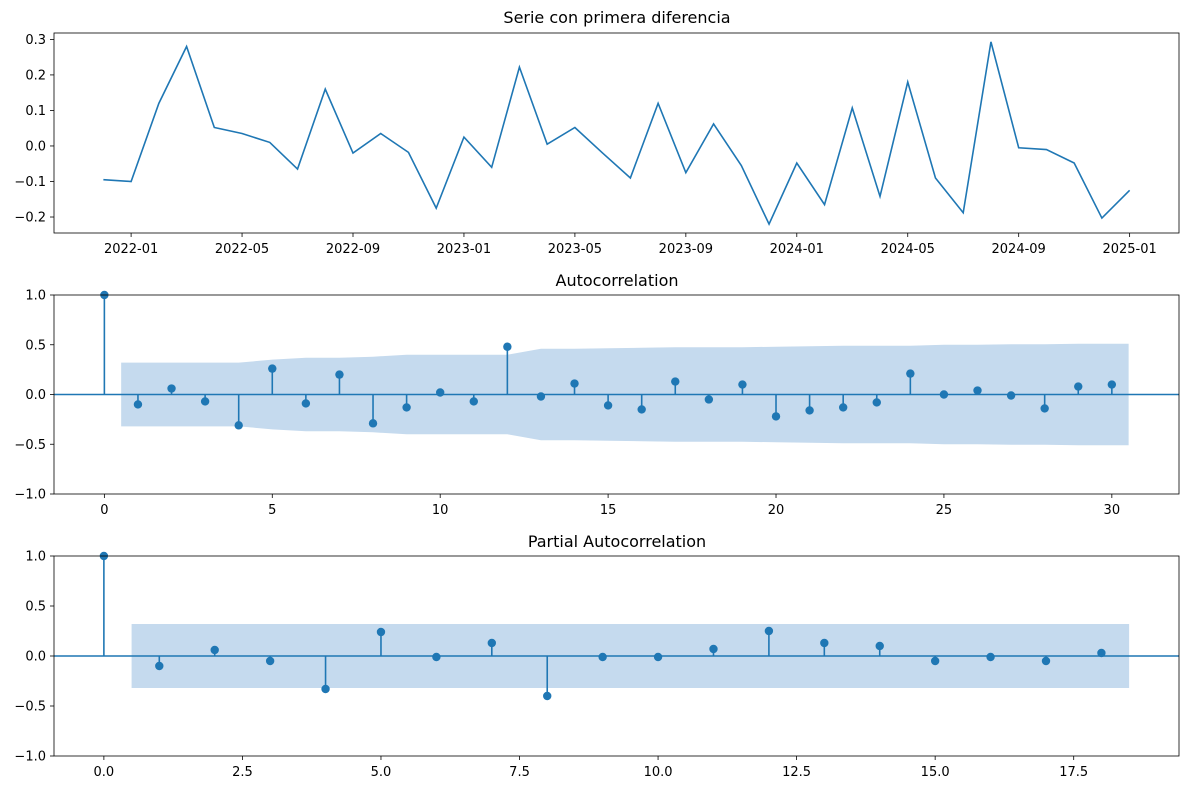 Image resolution: width=1190 pixels, height=790 pixels. I want to click on x-tick-label: 2022-05, so click(242, 249).